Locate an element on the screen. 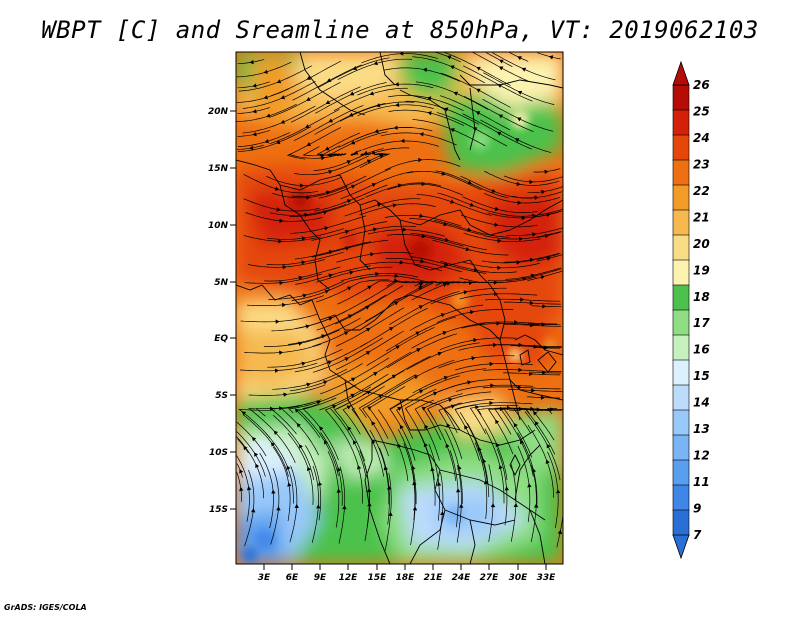 The height and width of the screenshot is (618, 800). lon-tick: 30E is located at coordinates (518, 573).